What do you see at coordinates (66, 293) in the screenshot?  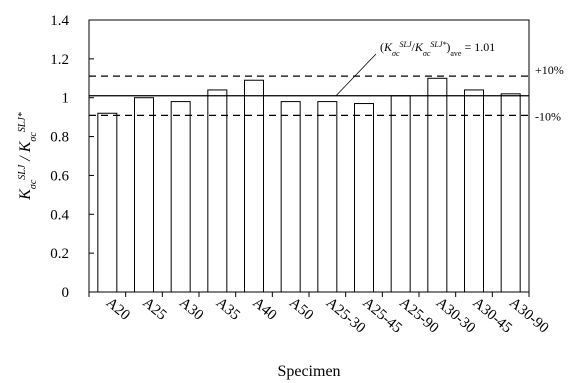 I see `y-tick-label: 0` at bounding box center [66, 293].